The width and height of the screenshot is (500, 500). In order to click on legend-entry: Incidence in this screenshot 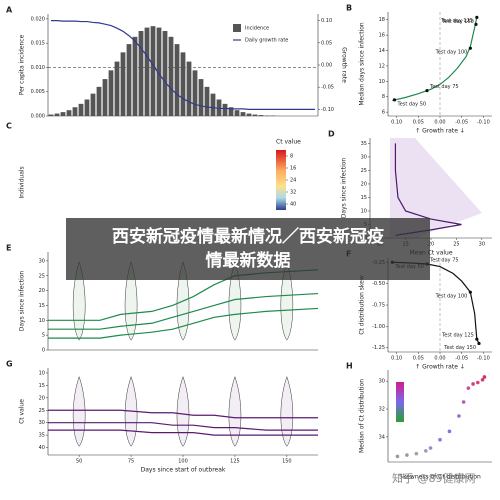, I will do `click(257, 29)`.